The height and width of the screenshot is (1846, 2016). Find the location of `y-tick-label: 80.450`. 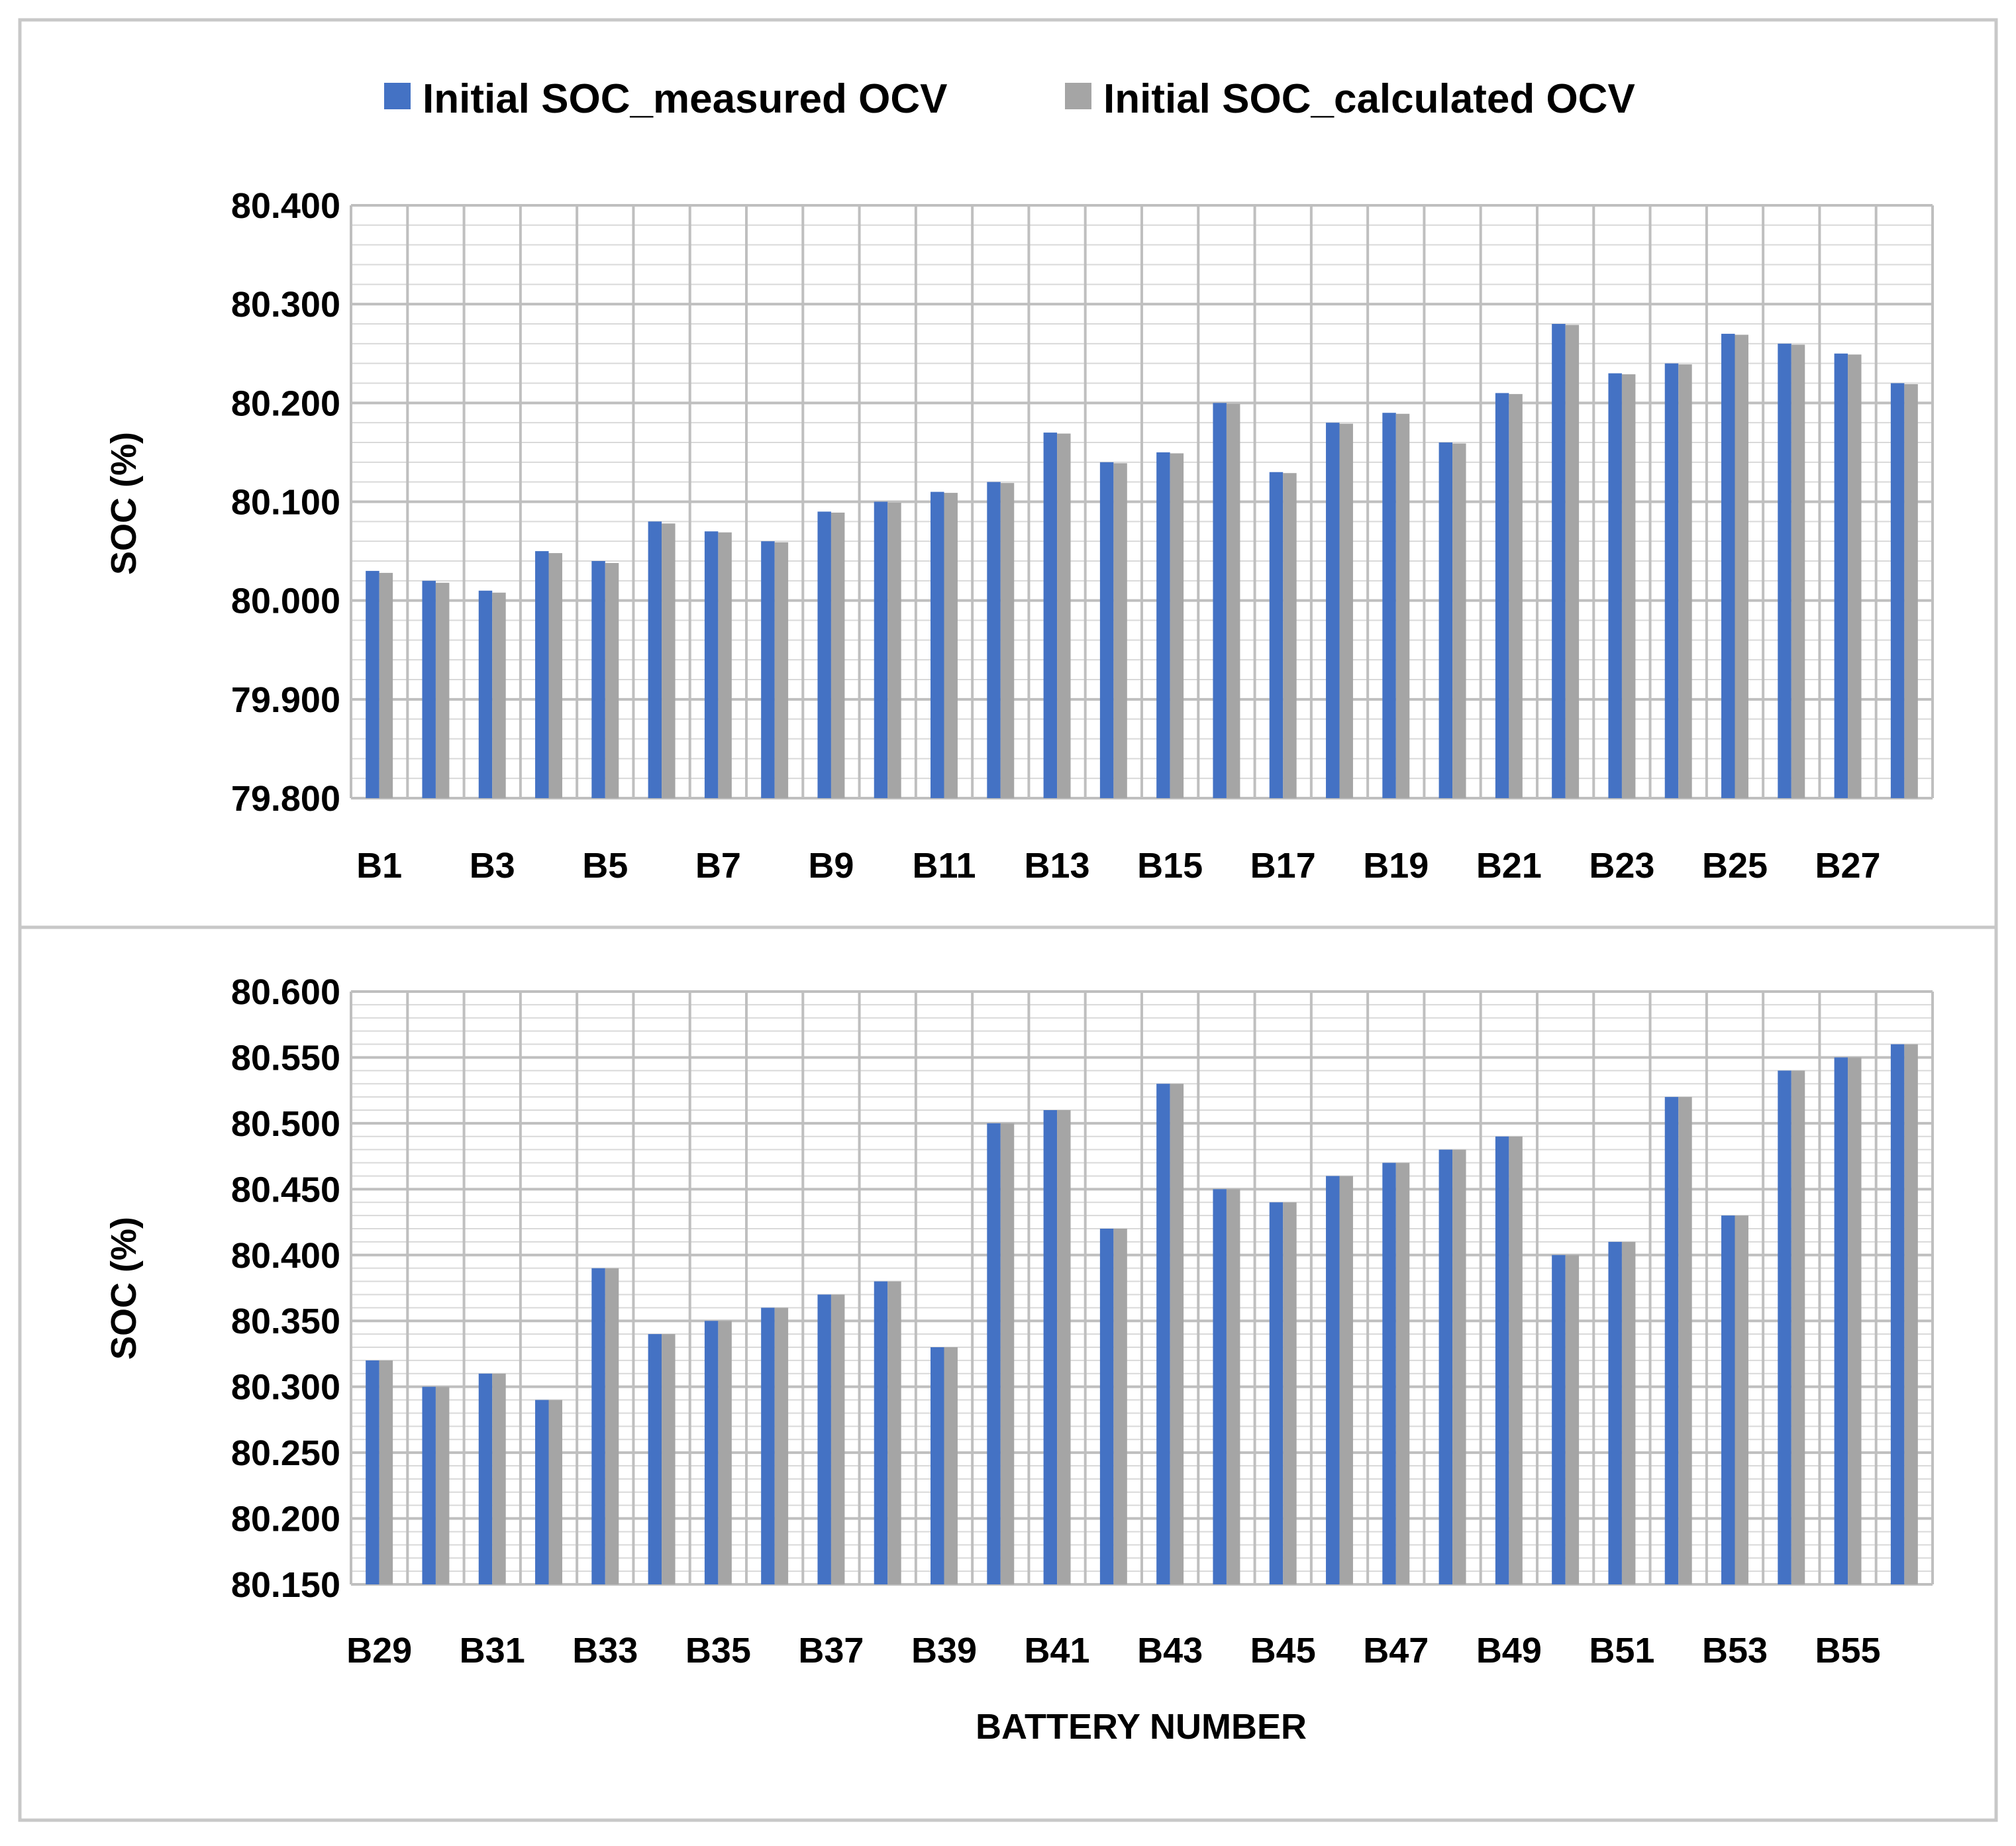

y-tick-label: 80.450 is located at coordinates (285, 1189).